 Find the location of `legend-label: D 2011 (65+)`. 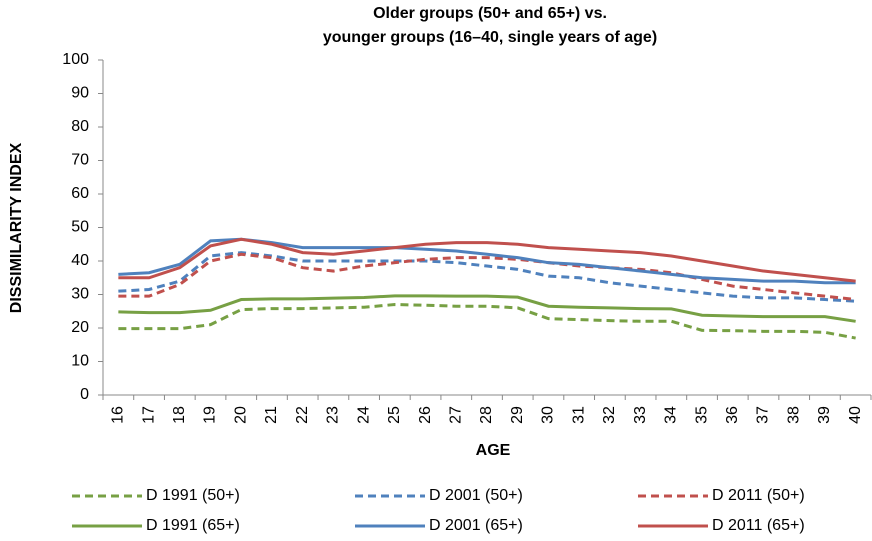

legend-label: D 2011 (65+) is located at coordinates (758, 525).